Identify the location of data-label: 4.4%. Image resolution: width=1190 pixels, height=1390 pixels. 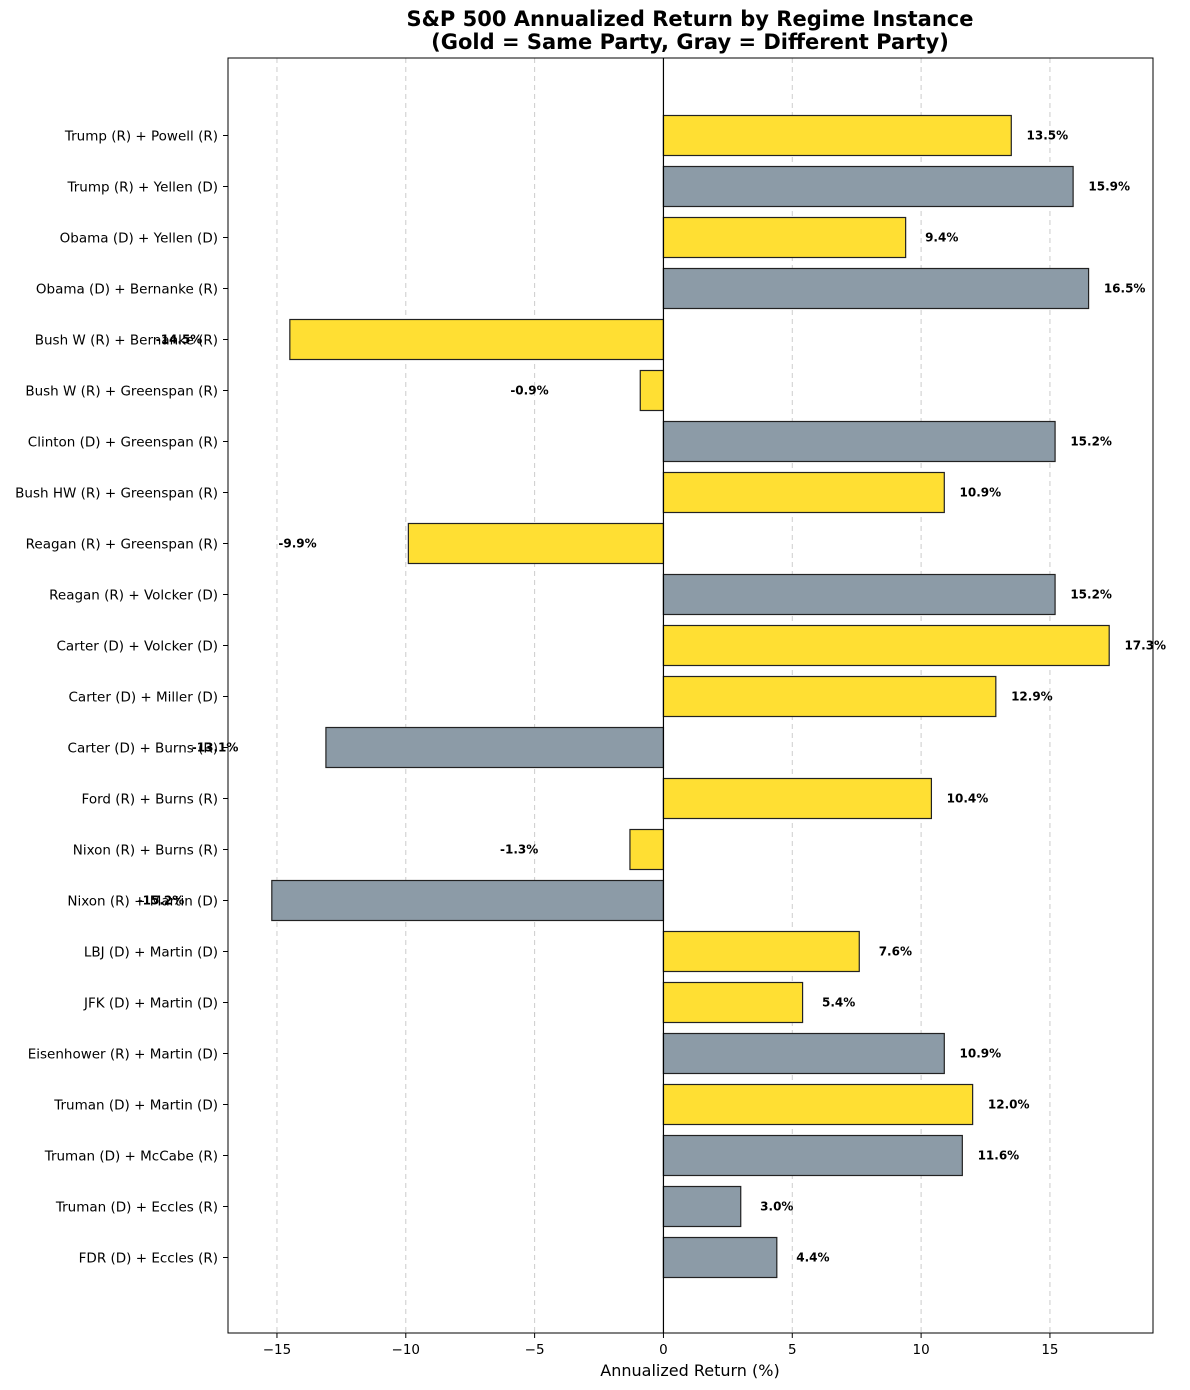
(812, 1258).